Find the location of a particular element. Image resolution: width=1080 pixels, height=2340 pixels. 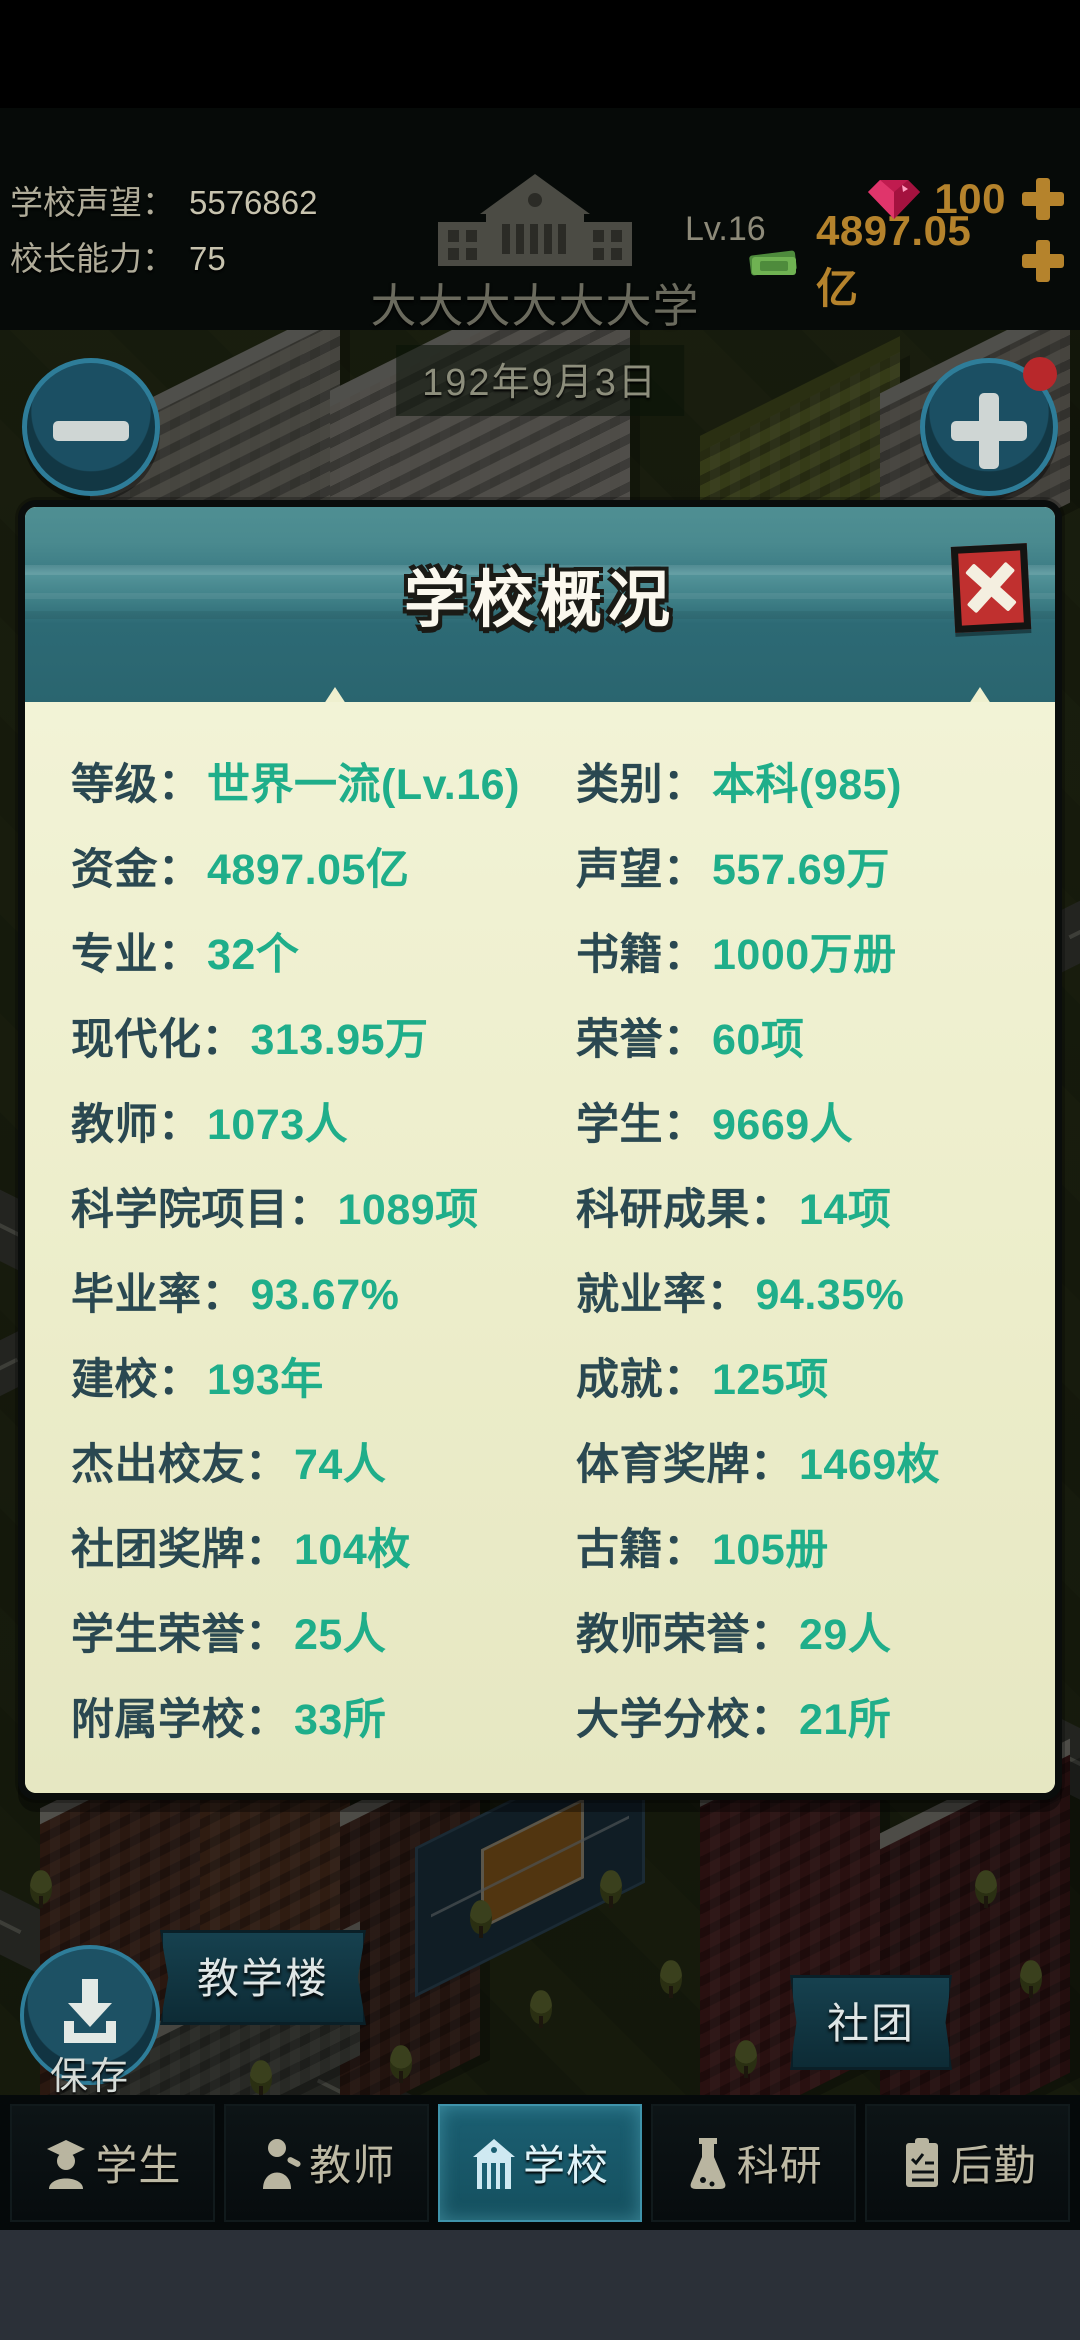

nav-item-school: 学校 is located at coordinates (540, 2162).